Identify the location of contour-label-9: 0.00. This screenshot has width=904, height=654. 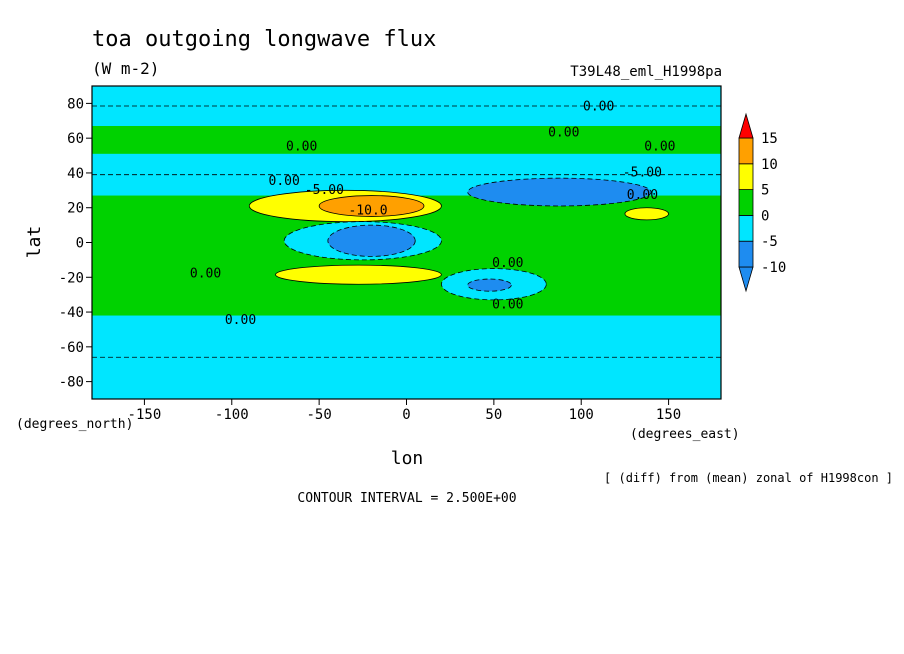
(507, 263).